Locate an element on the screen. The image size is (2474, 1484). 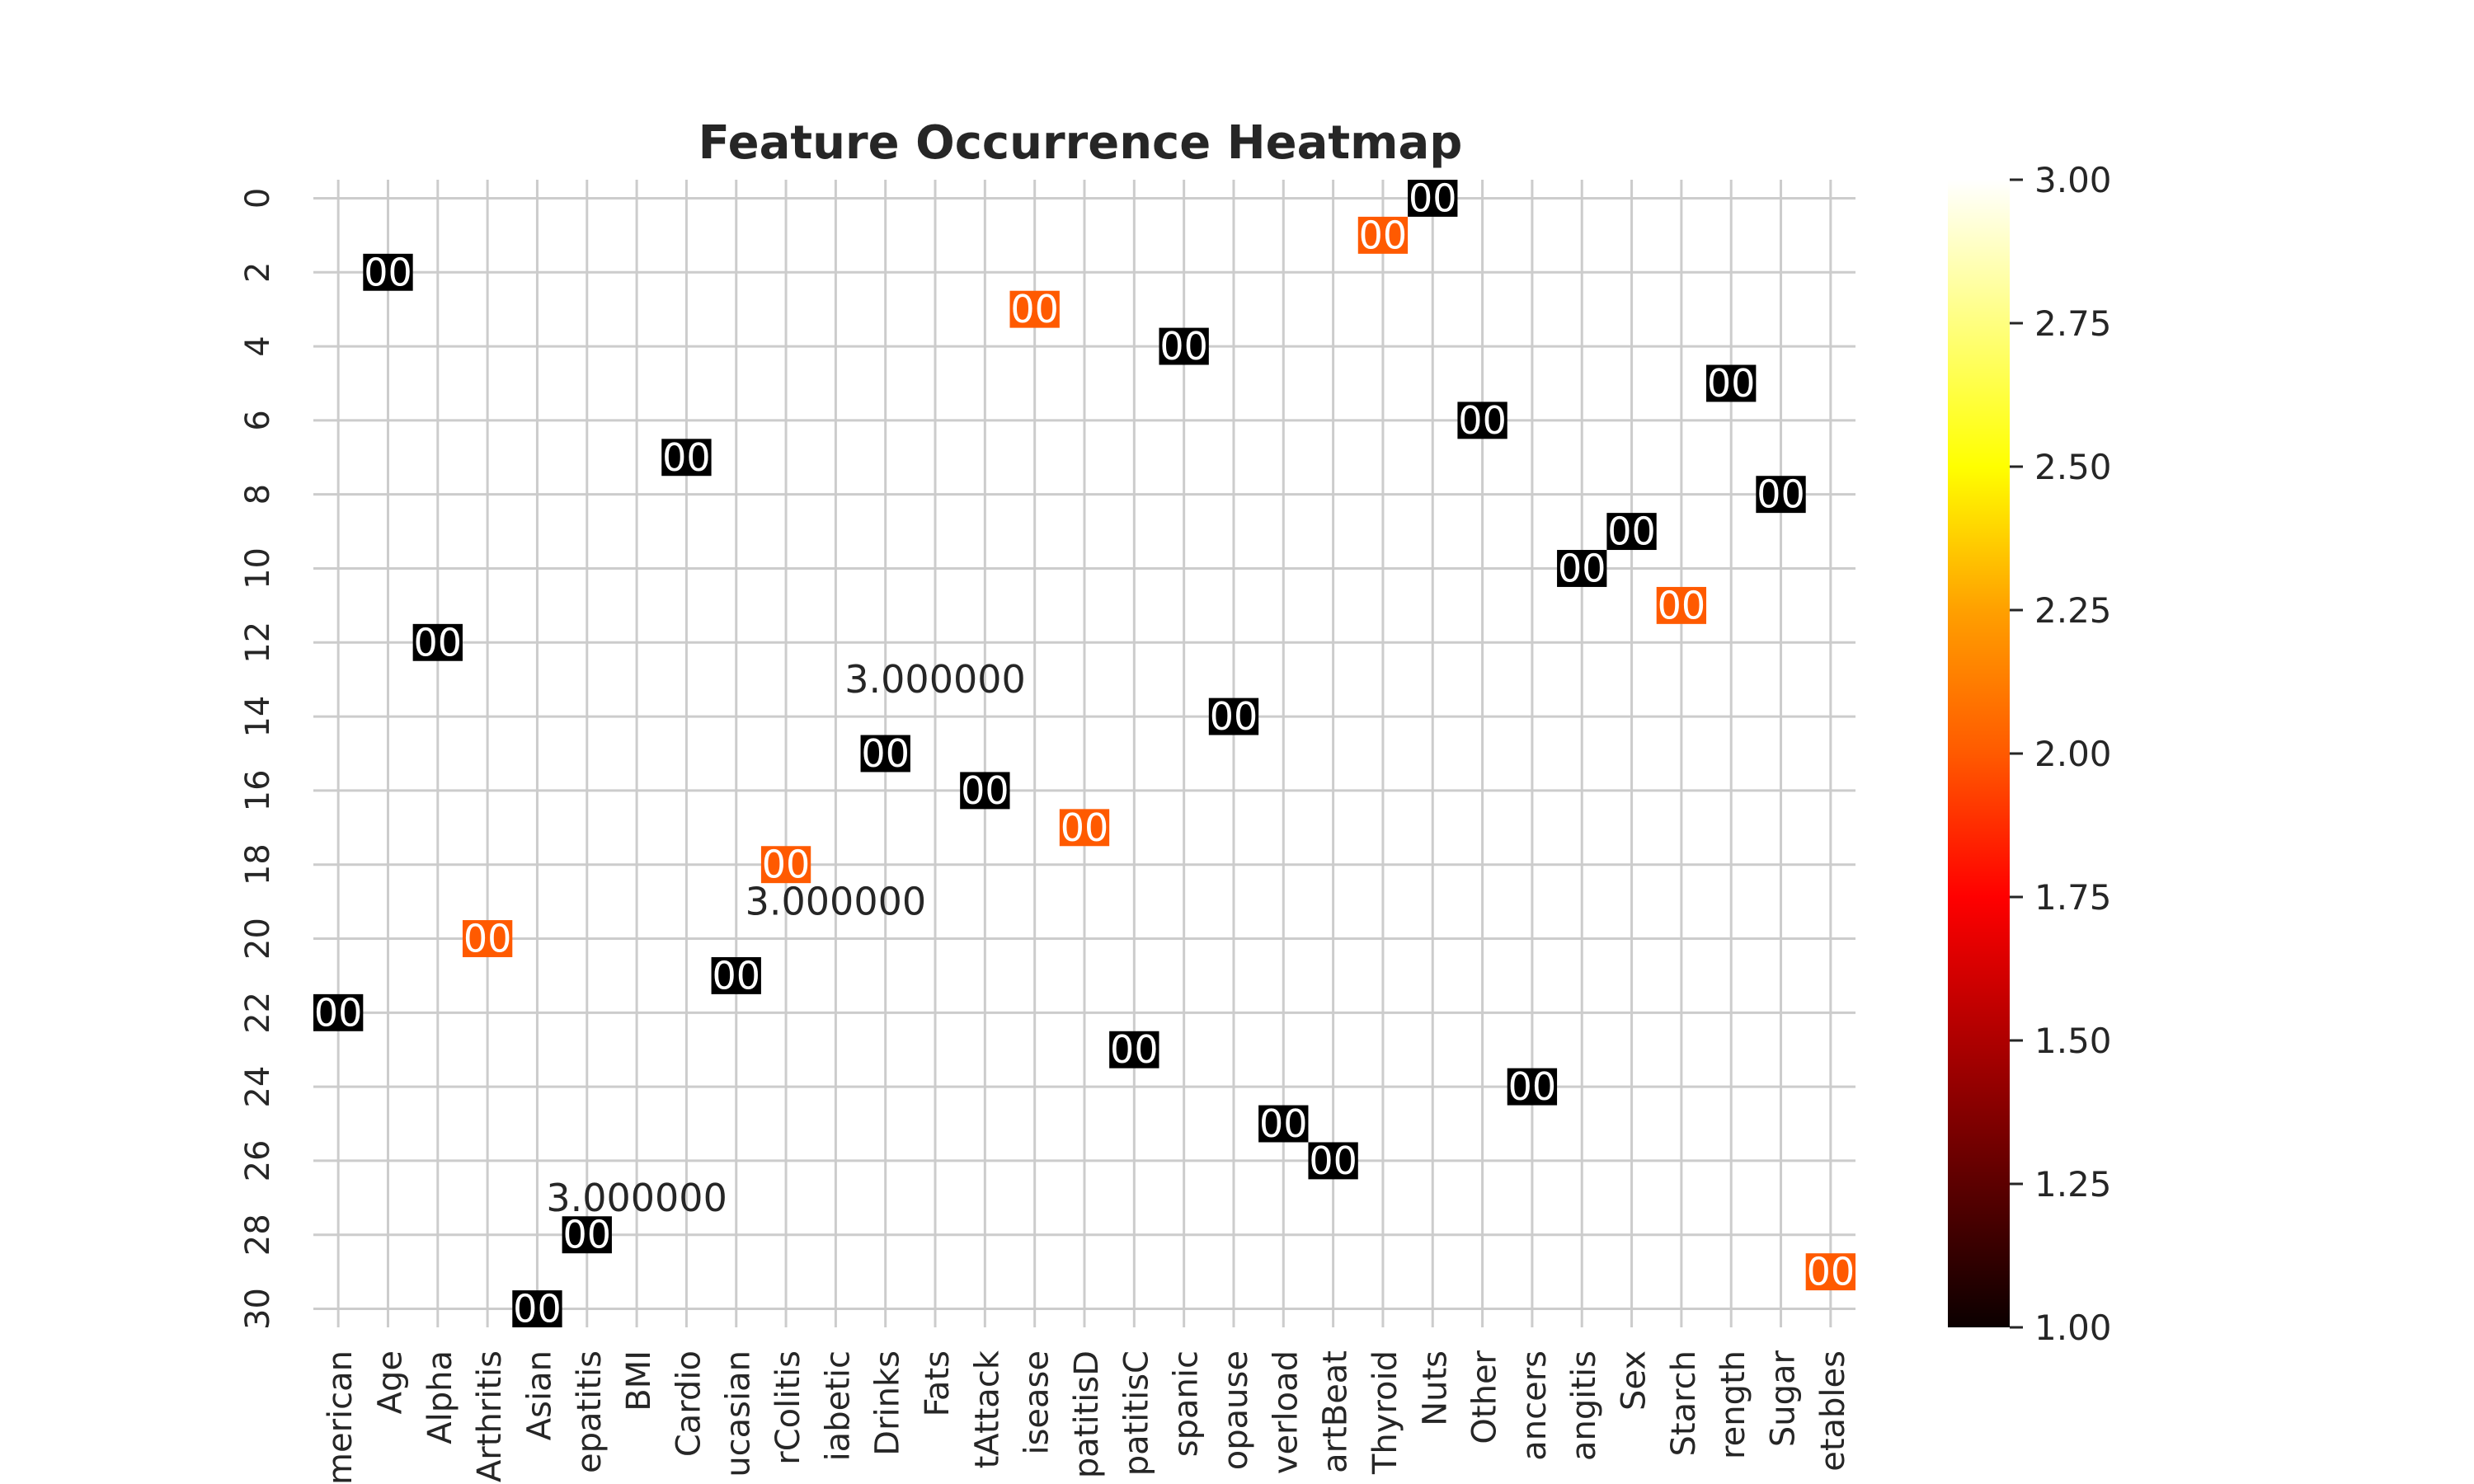
colorbar-tick-label: 1.50 is located at coordinates (2073, 1041).